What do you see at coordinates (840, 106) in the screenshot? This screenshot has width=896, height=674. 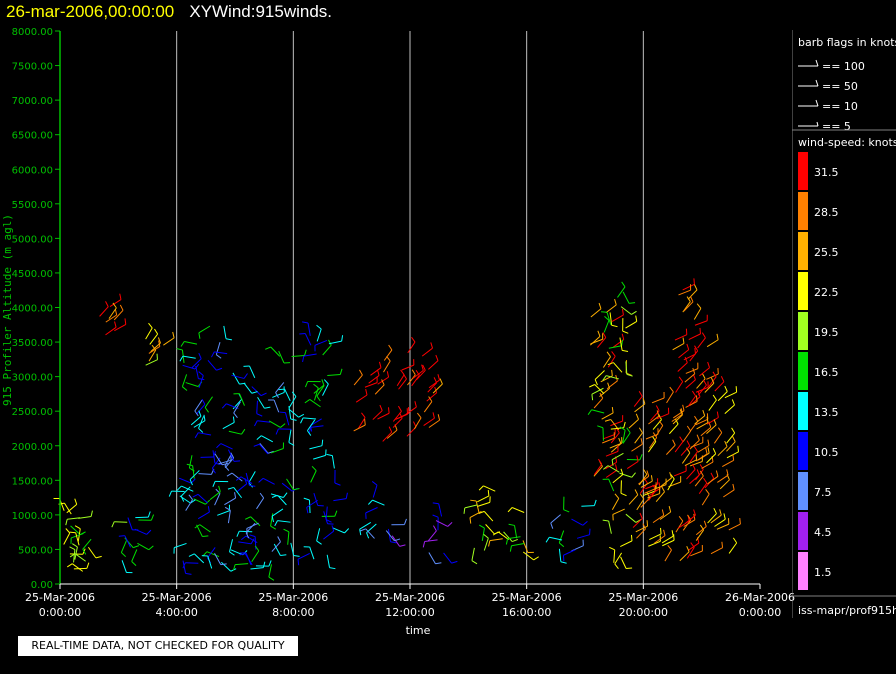 I see `barb-legend-label: == 10` at bounding box center [840, 106].